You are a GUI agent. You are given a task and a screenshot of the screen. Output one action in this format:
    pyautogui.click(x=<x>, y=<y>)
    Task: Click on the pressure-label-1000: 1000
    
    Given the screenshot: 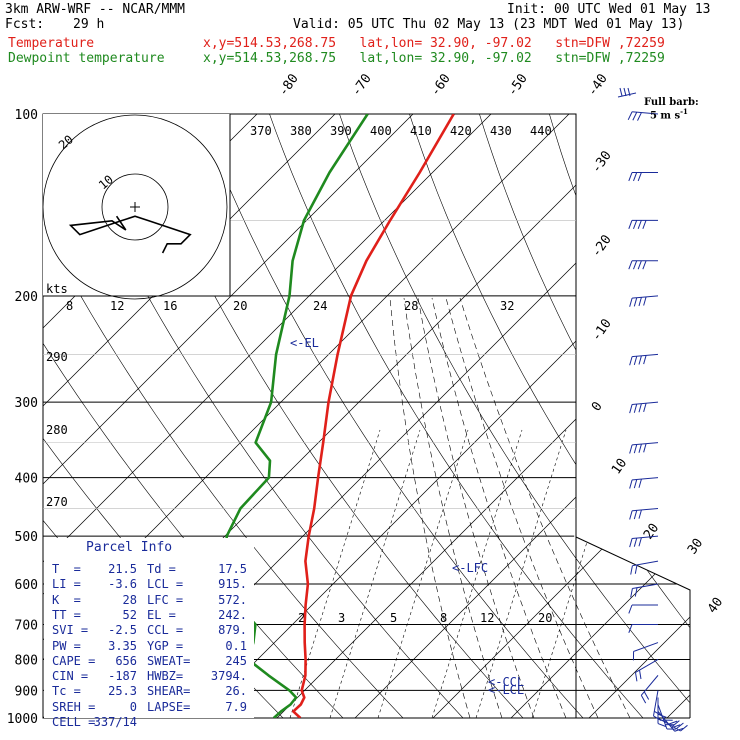 What is the action you would take?
    pyautogui.click(x=22, y=719)
    